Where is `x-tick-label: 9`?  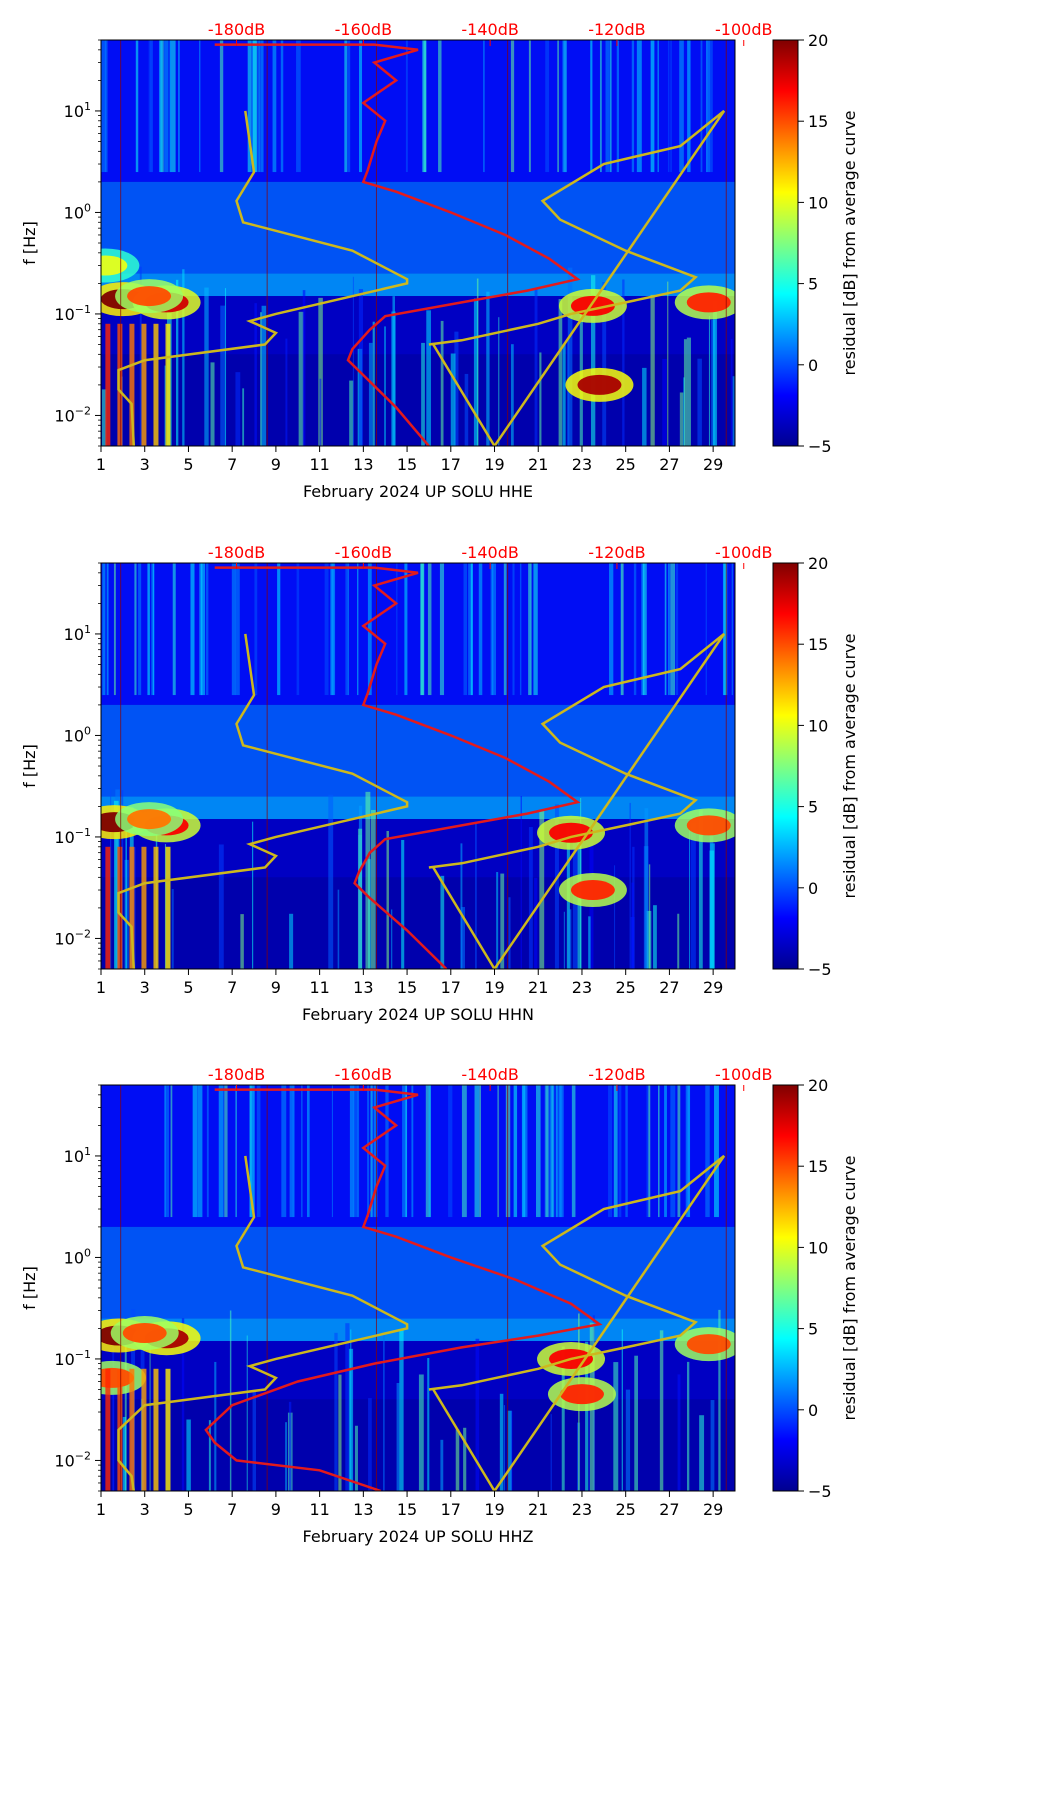
x-tick-label: 9 is located at coordinates (276, 464).